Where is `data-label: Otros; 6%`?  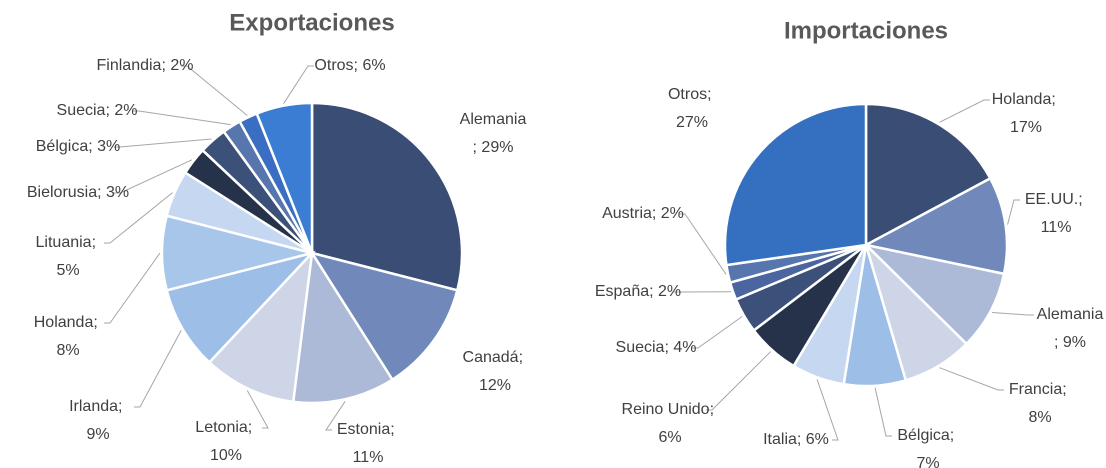 data-label: Otros; 6% is located at coordinates (349, 65).